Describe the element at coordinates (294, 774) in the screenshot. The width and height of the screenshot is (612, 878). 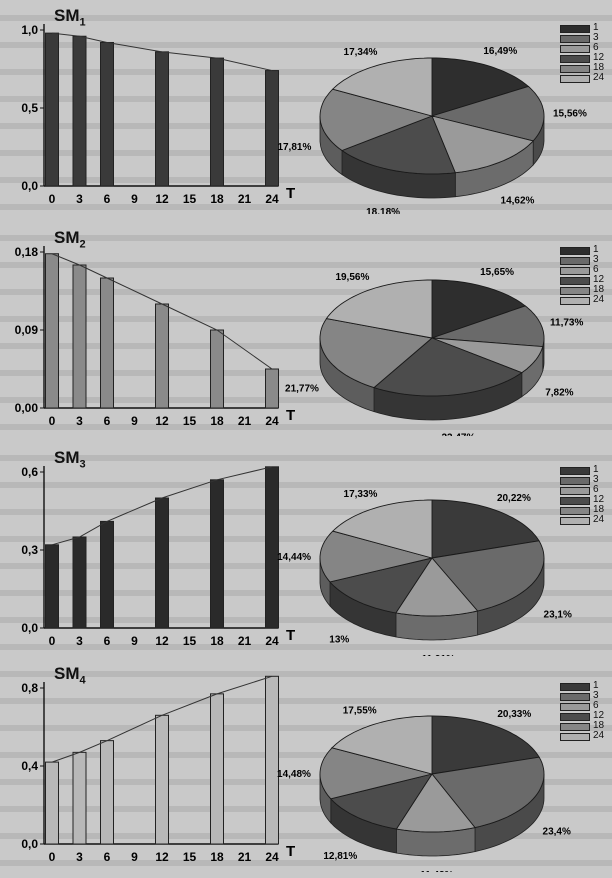
I see `pie-percent-label: 14,48%` at that location.